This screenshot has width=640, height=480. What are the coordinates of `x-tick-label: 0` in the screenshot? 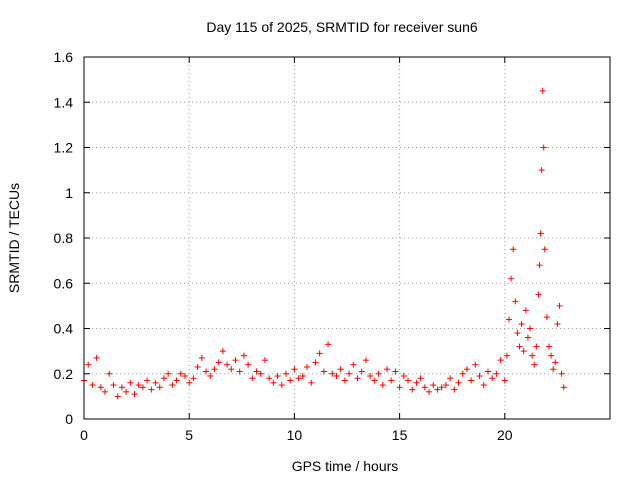 It's located at (84, 435).